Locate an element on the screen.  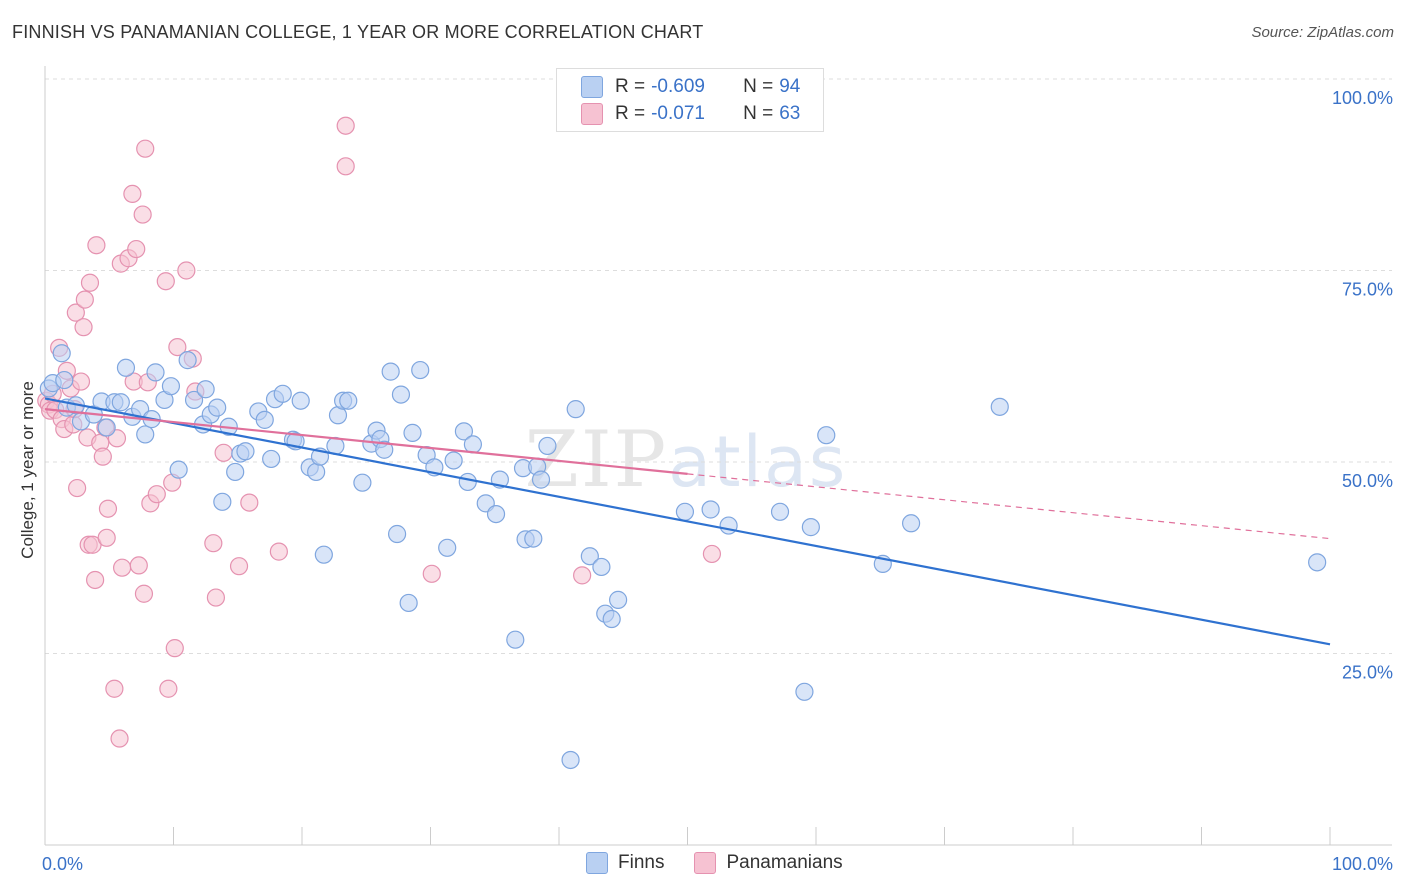
source-label: Source: ZipAtlas.com is located at coordinates (1322, 32).